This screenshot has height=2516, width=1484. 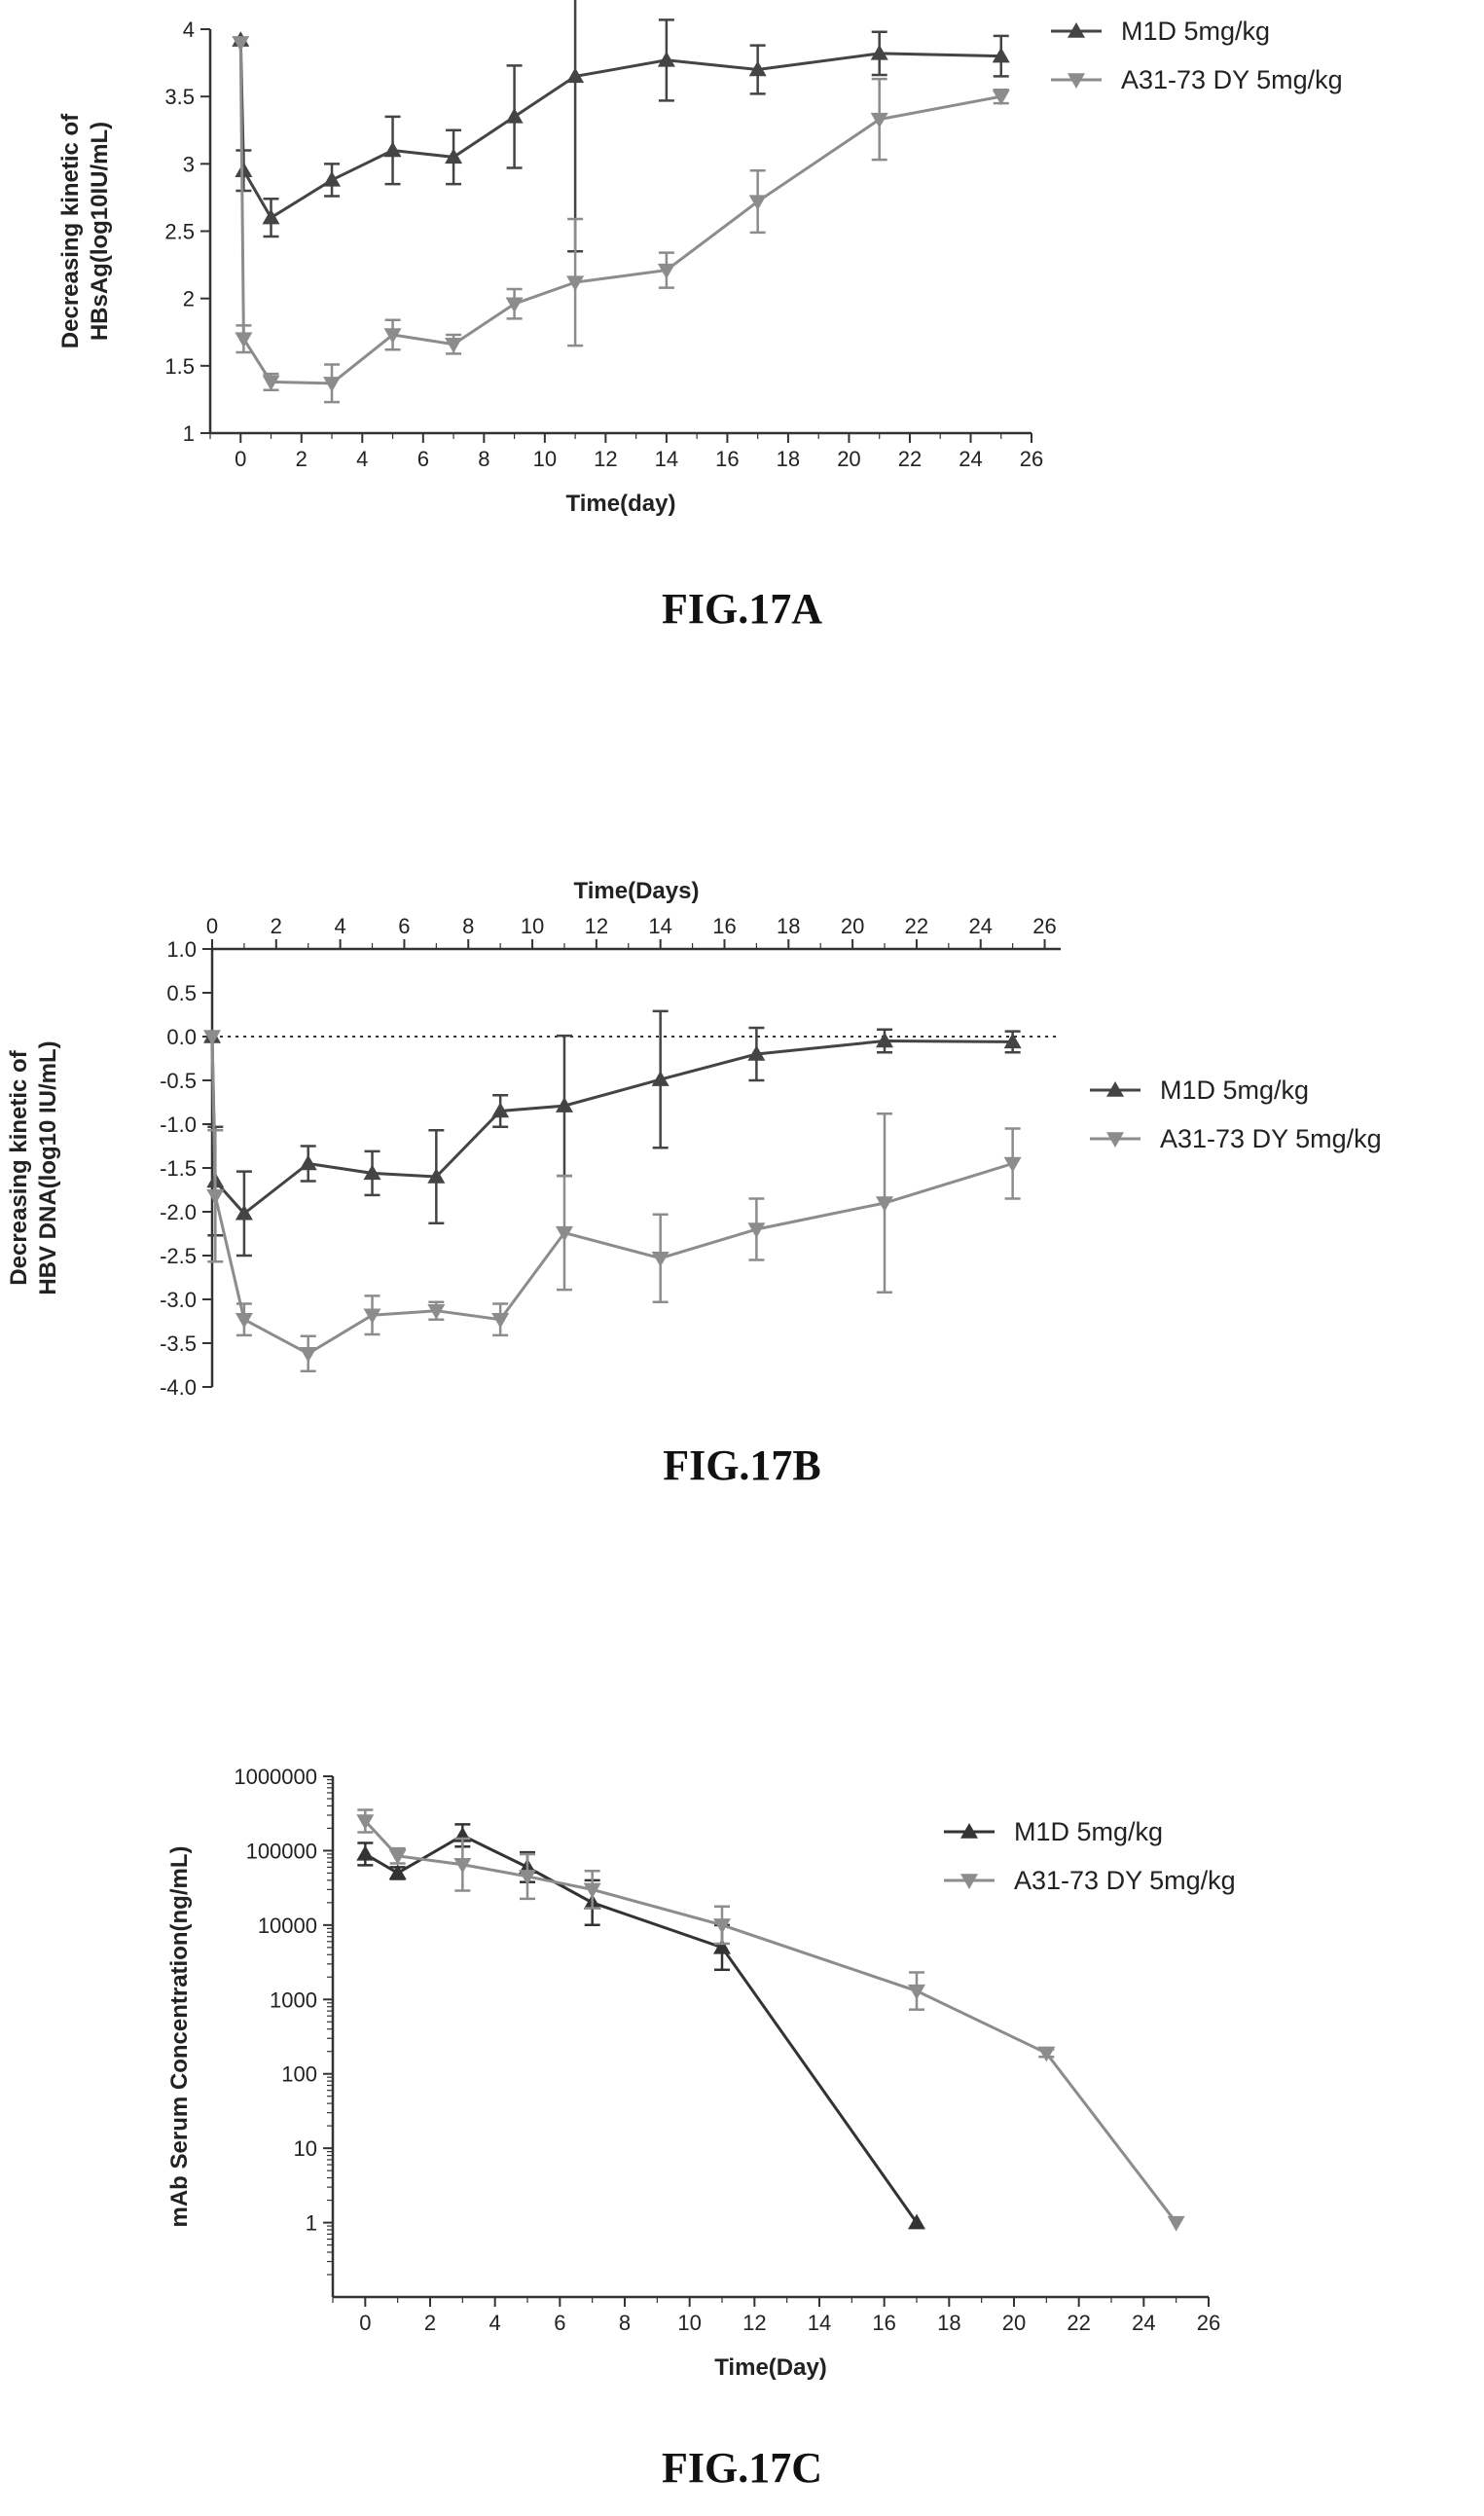 What do you see at coordinates (180, 232) in the screenshot?
I see `y-tick-label: 2.5` at bounding box center [180, 232].